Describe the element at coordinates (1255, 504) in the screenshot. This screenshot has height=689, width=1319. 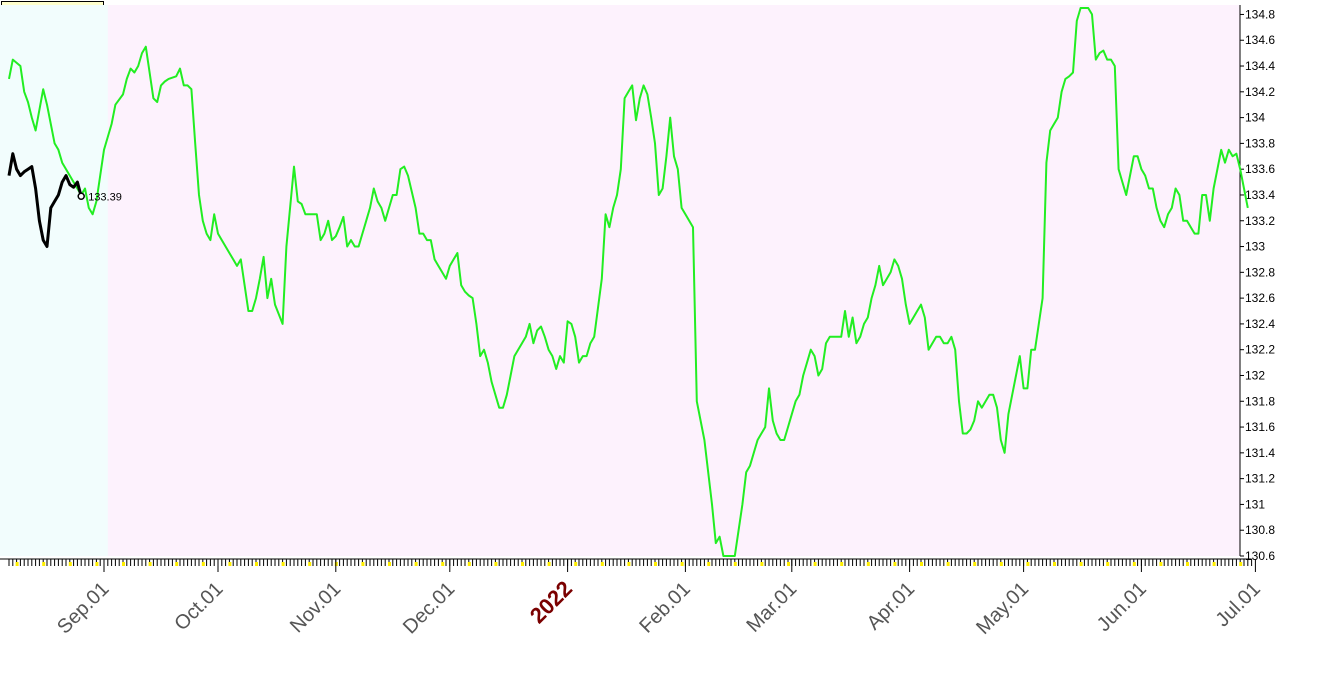
I see `y-tick-label: 131` at that location.